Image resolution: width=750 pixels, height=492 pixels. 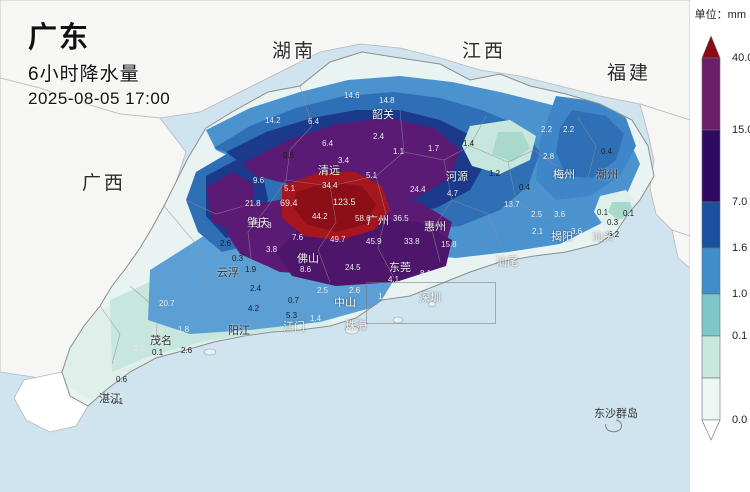 I want to click on legend-colorbar: 40.0 15.0 7.0 1.6 1.0 0.1 0.0, so click(x=724, y=240).